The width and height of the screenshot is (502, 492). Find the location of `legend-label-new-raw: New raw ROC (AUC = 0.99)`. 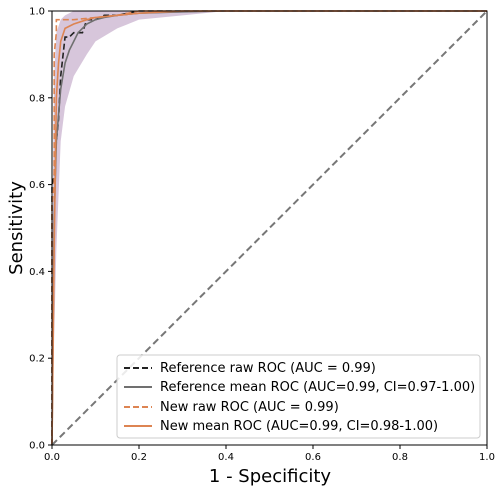

legend-label-new-raw: New raw ROC (AUC = 0.99) is located at coordinates (249, 407).